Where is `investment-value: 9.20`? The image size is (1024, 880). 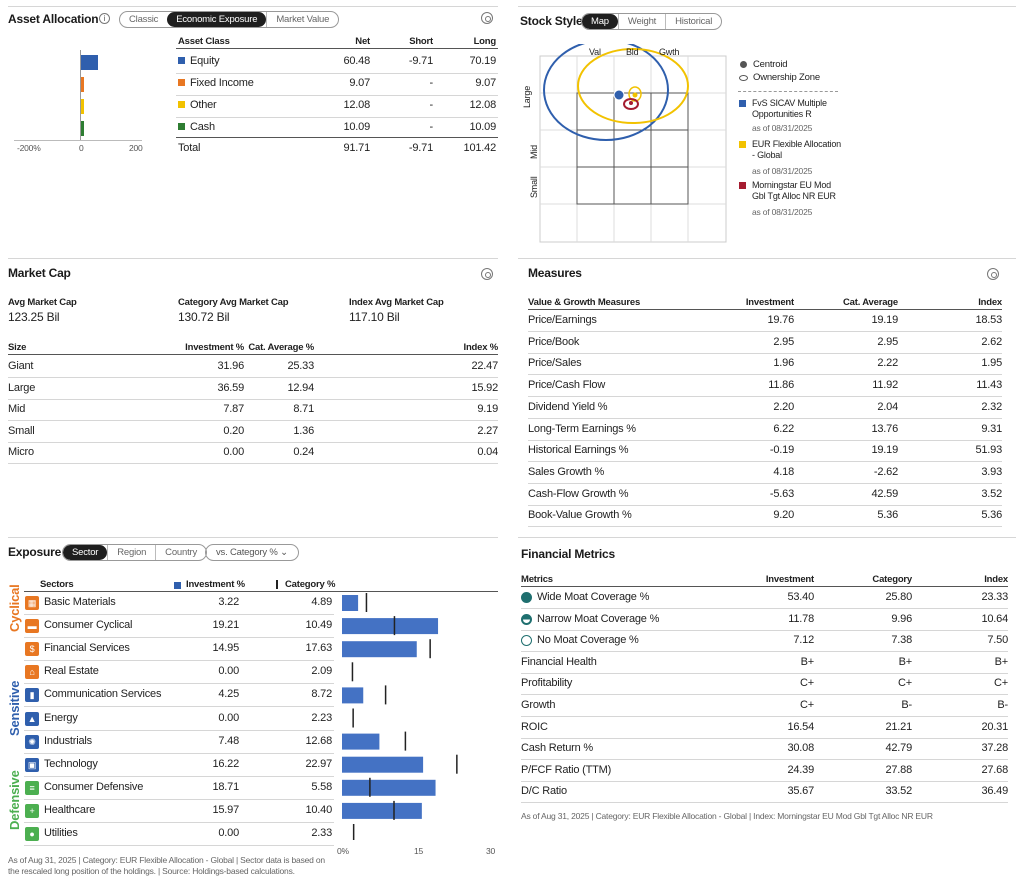 investment-value: 9.20 is located at coordinates (783, 515).